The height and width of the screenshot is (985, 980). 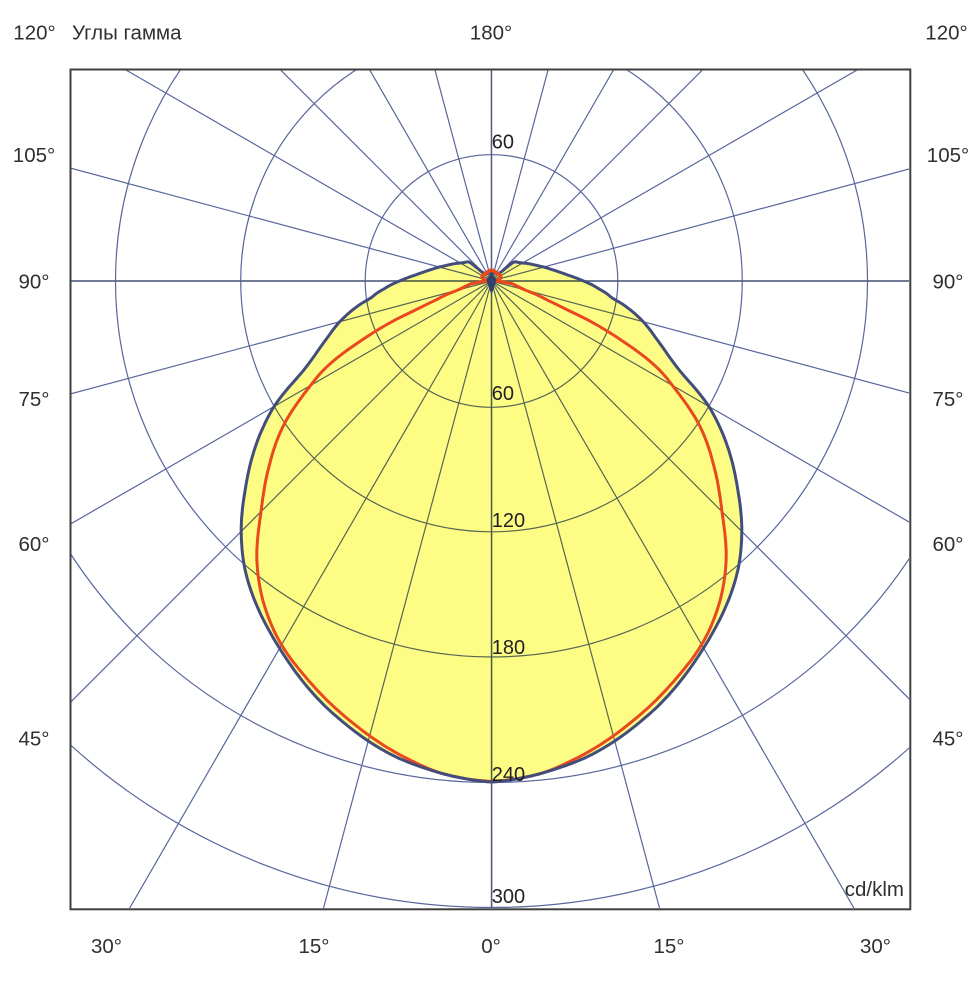 What do you see at coordinates (508, 897) in the screenshot?
I see `svg-text: 300` at bounding box center [508, 897].